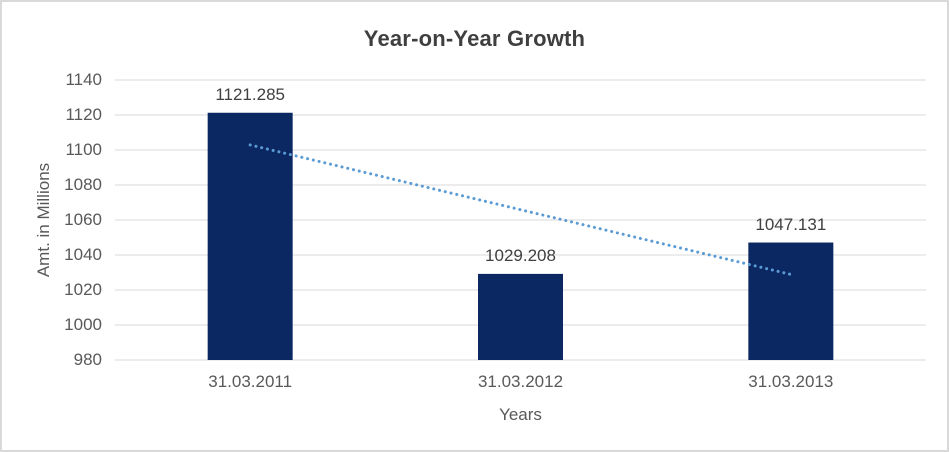 Image resolution: width=949 pixels, height=452 pixels. What do you see at coordinates (83, 219) in the screenshot?
I see `y-tick-label: 1060` at bounding box center [83, 219].